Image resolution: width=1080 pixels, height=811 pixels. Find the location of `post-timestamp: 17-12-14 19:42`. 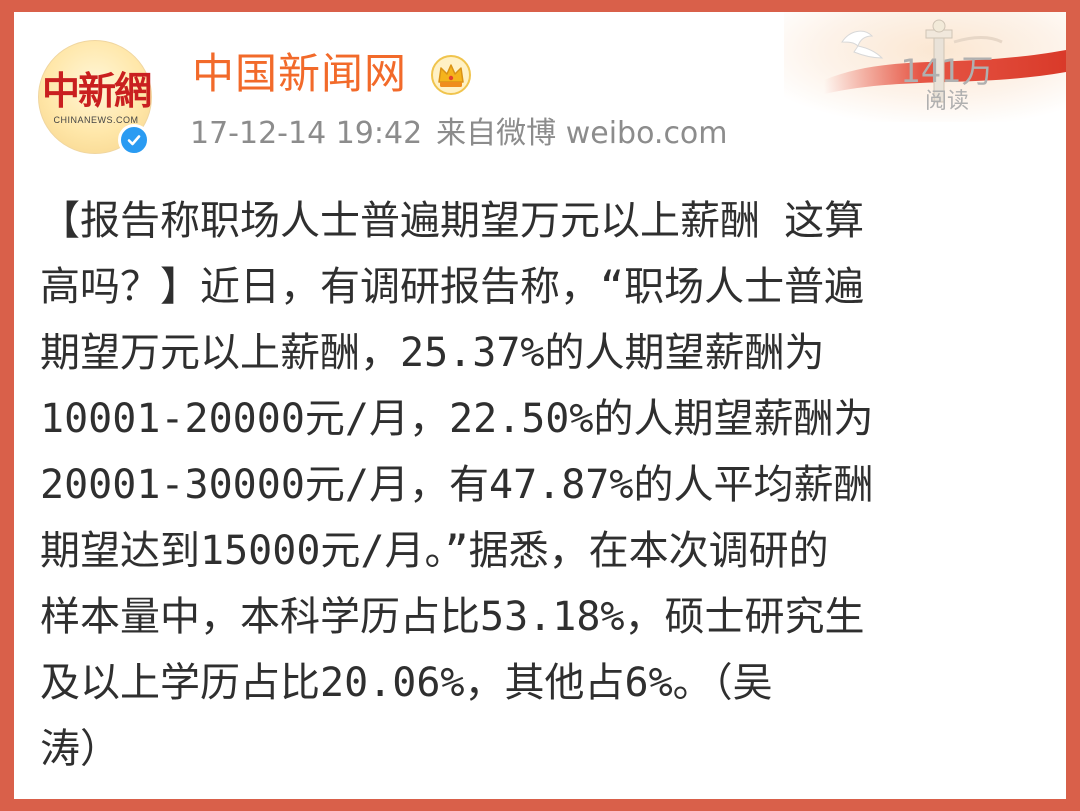

post-timestamp: 17-12-14 19:42 is located at coordinates (306, 133).